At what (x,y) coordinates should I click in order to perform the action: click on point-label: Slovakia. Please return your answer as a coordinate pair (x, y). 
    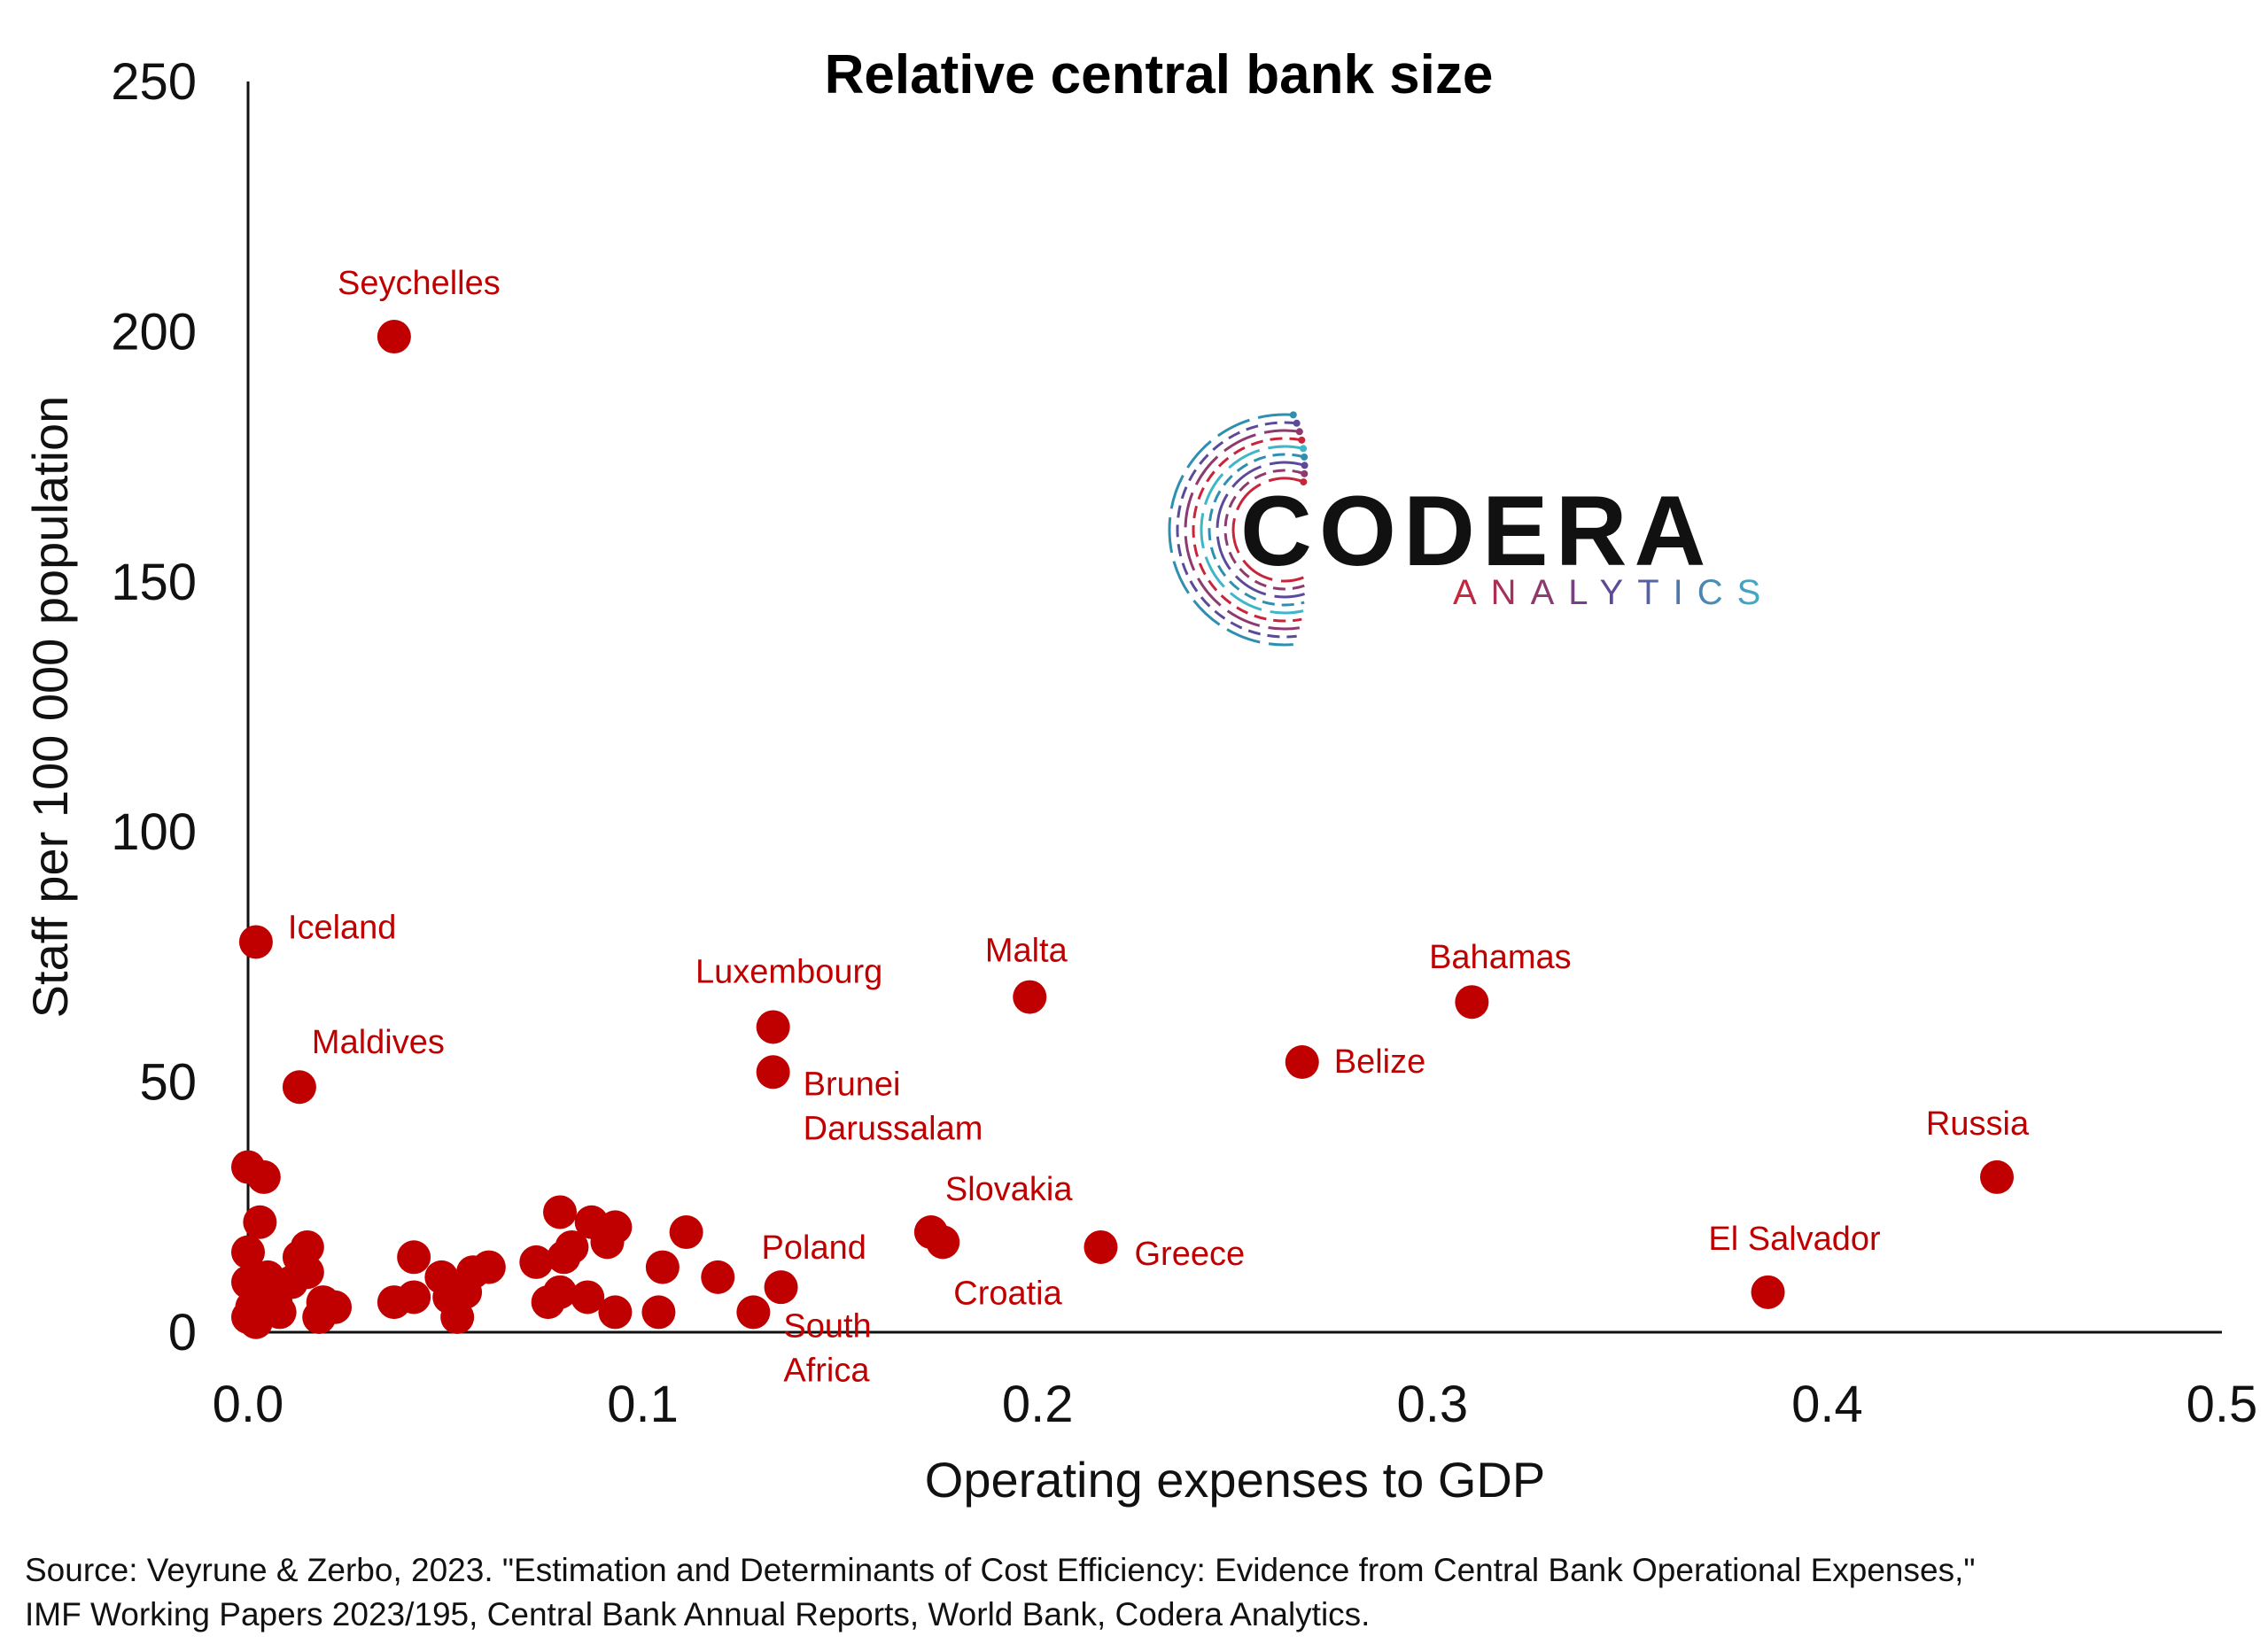
    Looking at the image, I should click on (1009, 1189).